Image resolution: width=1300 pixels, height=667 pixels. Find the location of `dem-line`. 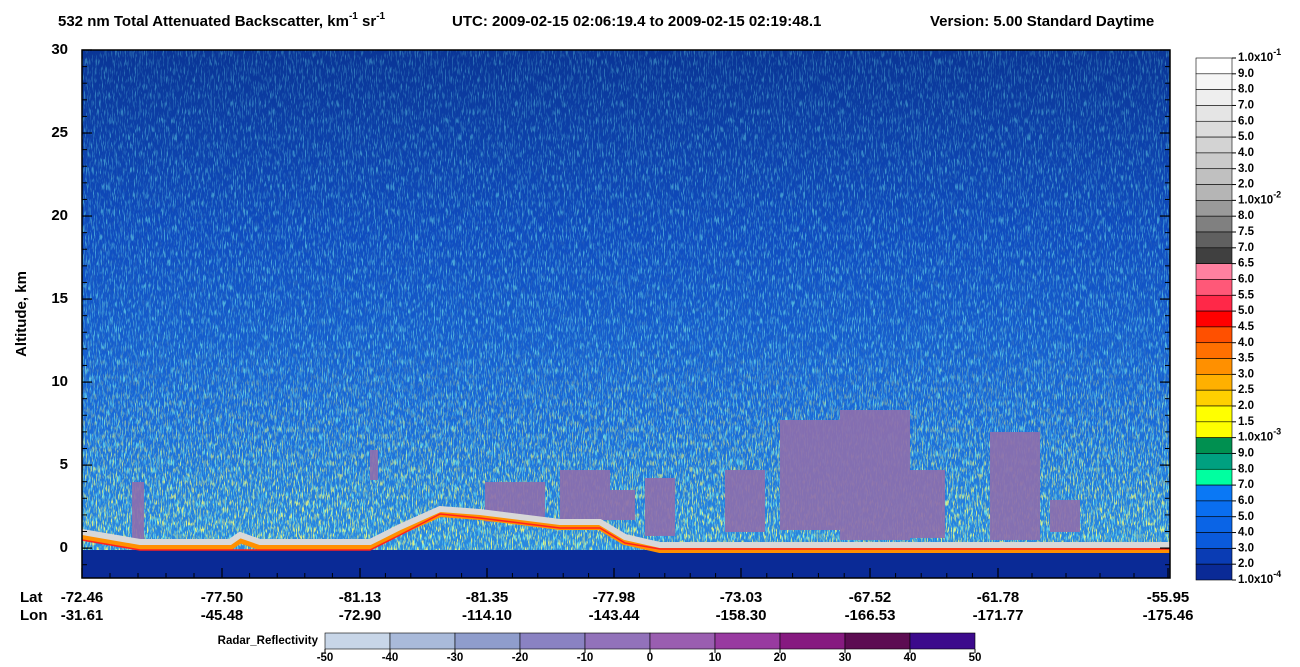

dem-line is located at coordinates (626, 532).